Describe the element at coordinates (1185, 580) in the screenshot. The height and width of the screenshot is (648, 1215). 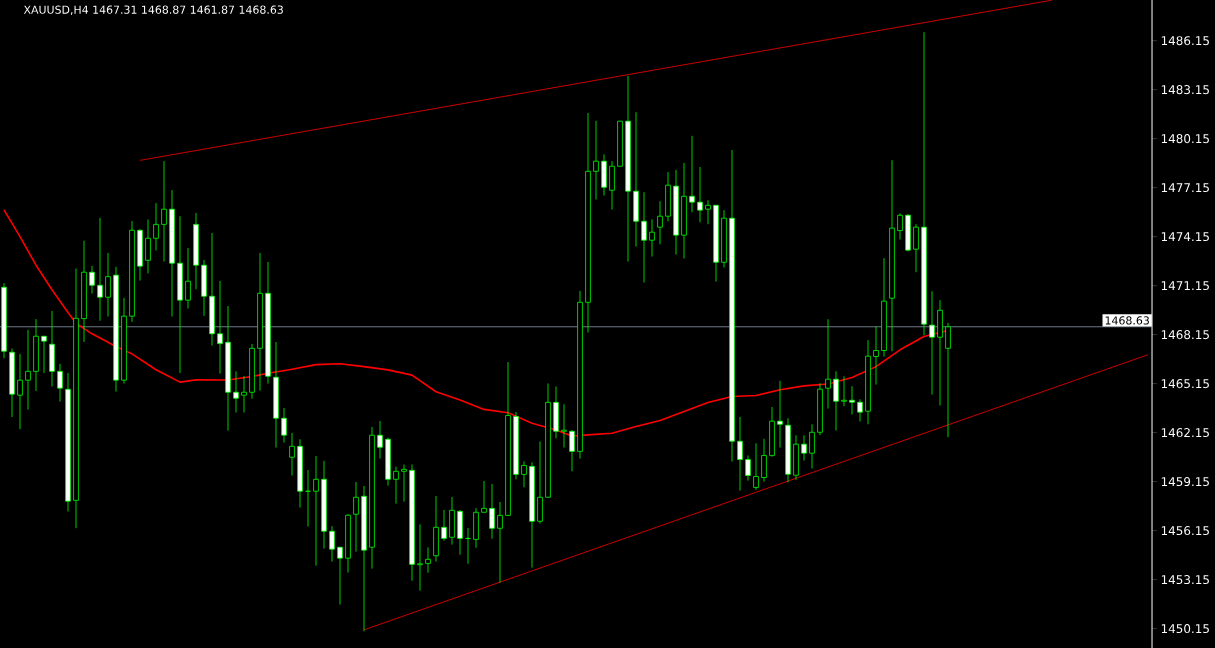
I see `y-tick-label: 1453.15` at that location.